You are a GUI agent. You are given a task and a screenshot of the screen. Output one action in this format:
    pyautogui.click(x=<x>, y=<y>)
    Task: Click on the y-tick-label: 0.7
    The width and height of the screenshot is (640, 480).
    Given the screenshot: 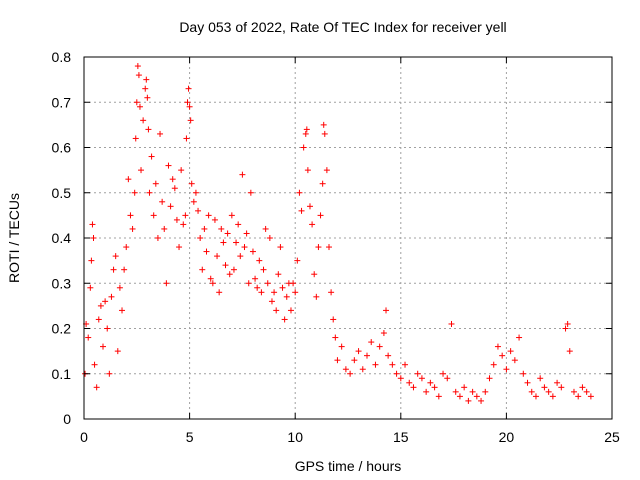 What is the action you would take?
    pyautogui.click(x=62, y=102)
    